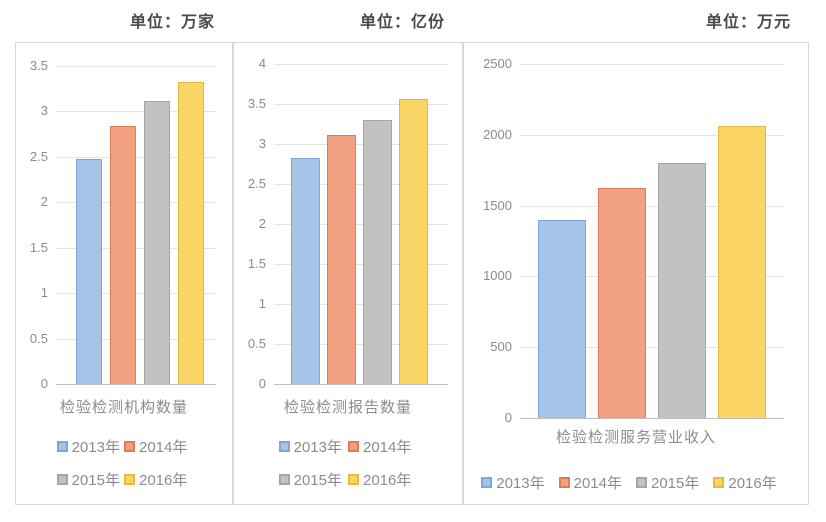 The height and width of the screenshot is (522, 826). I want to click on y-tick-label: 2000, so click(497, 134).